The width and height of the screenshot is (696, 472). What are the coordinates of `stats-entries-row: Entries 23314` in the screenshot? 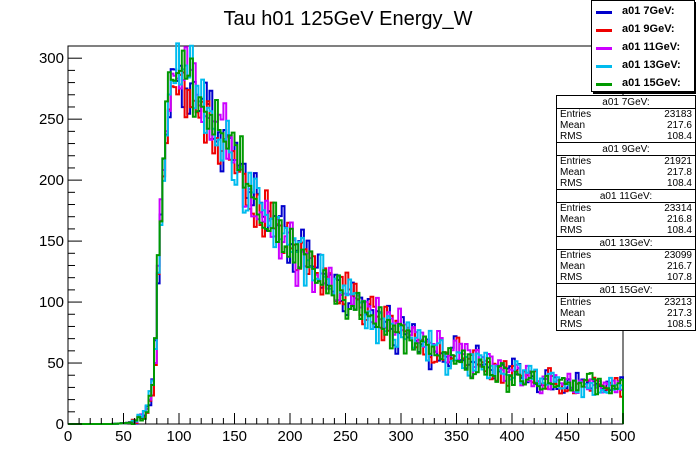 It's located at (626, 208).